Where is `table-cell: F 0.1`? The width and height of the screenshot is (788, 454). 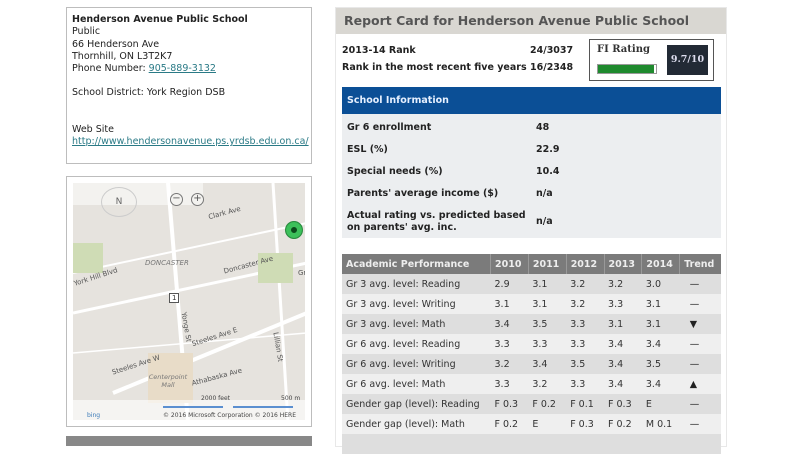 table-cell: F 0.1 is located at coordinates (585, 404).